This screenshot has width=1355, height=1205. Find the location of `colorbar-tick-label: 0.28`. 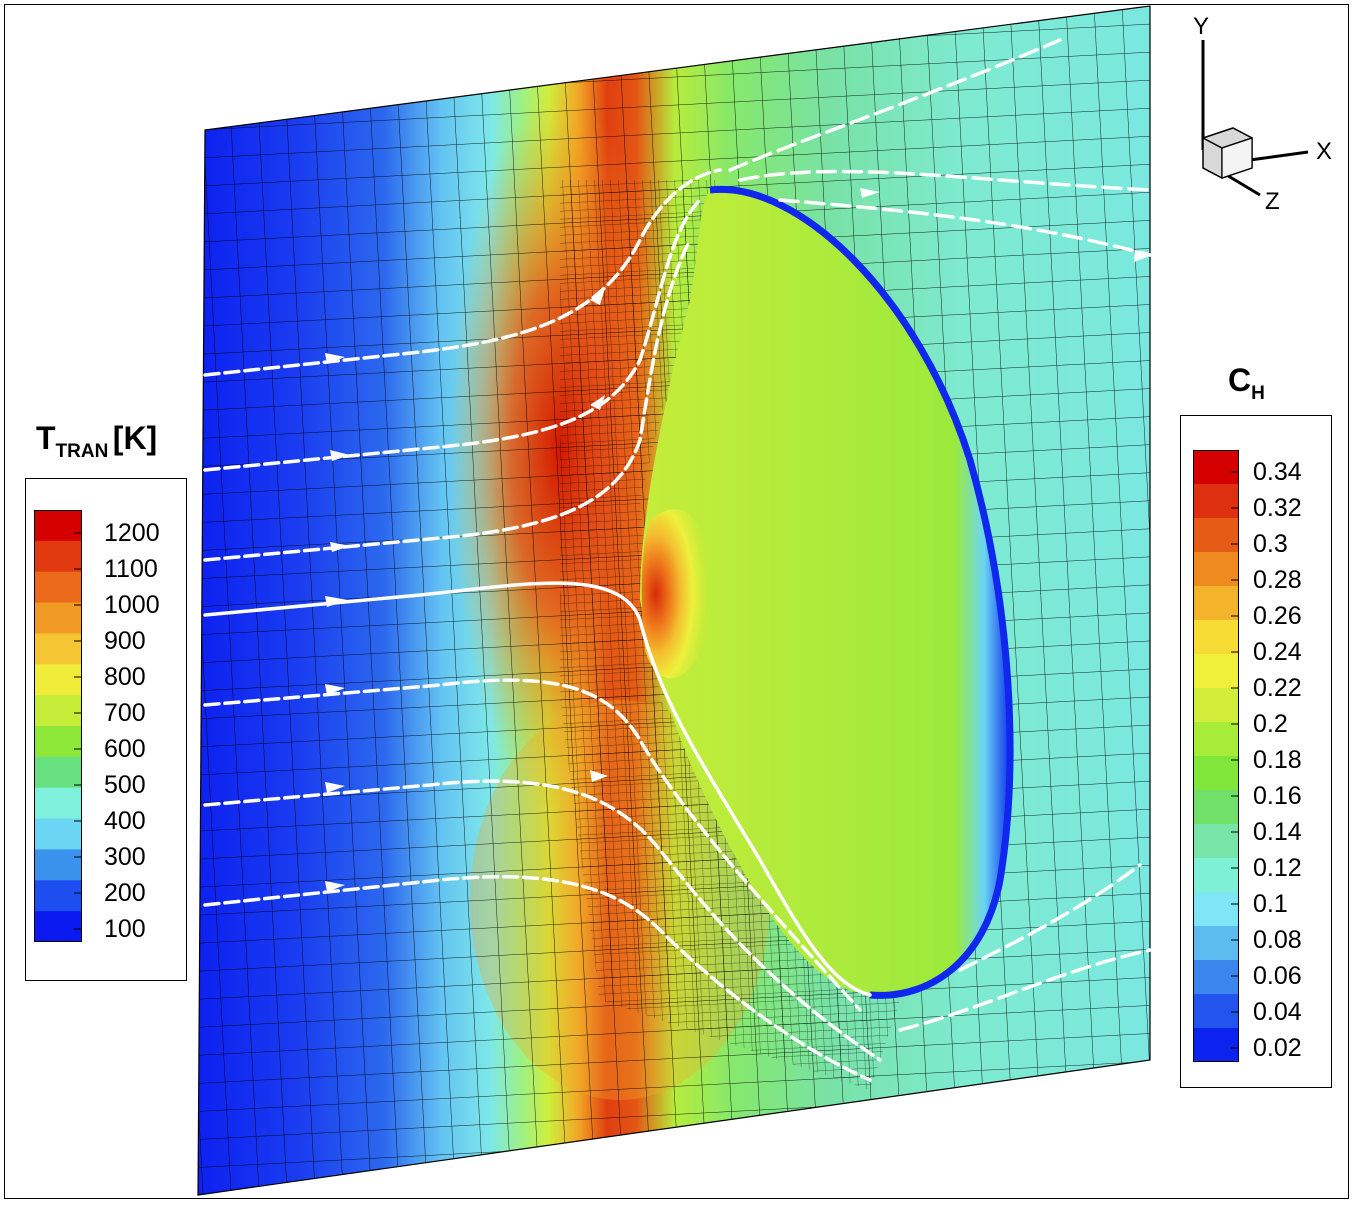

colorbar-tick-label: 0.28 is located at coordinates (1277, 580).